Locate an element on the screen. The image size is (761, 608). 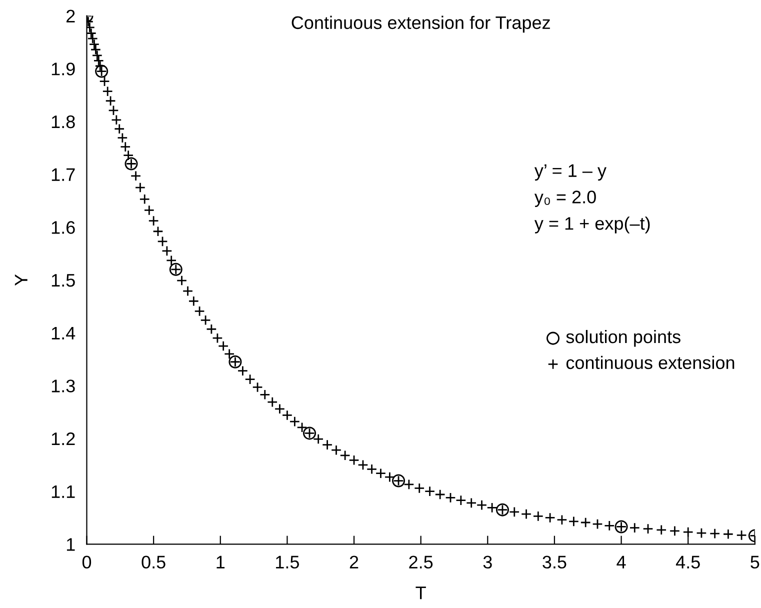
y-tick-label: 1.9 is located at coordinates (63, 69).